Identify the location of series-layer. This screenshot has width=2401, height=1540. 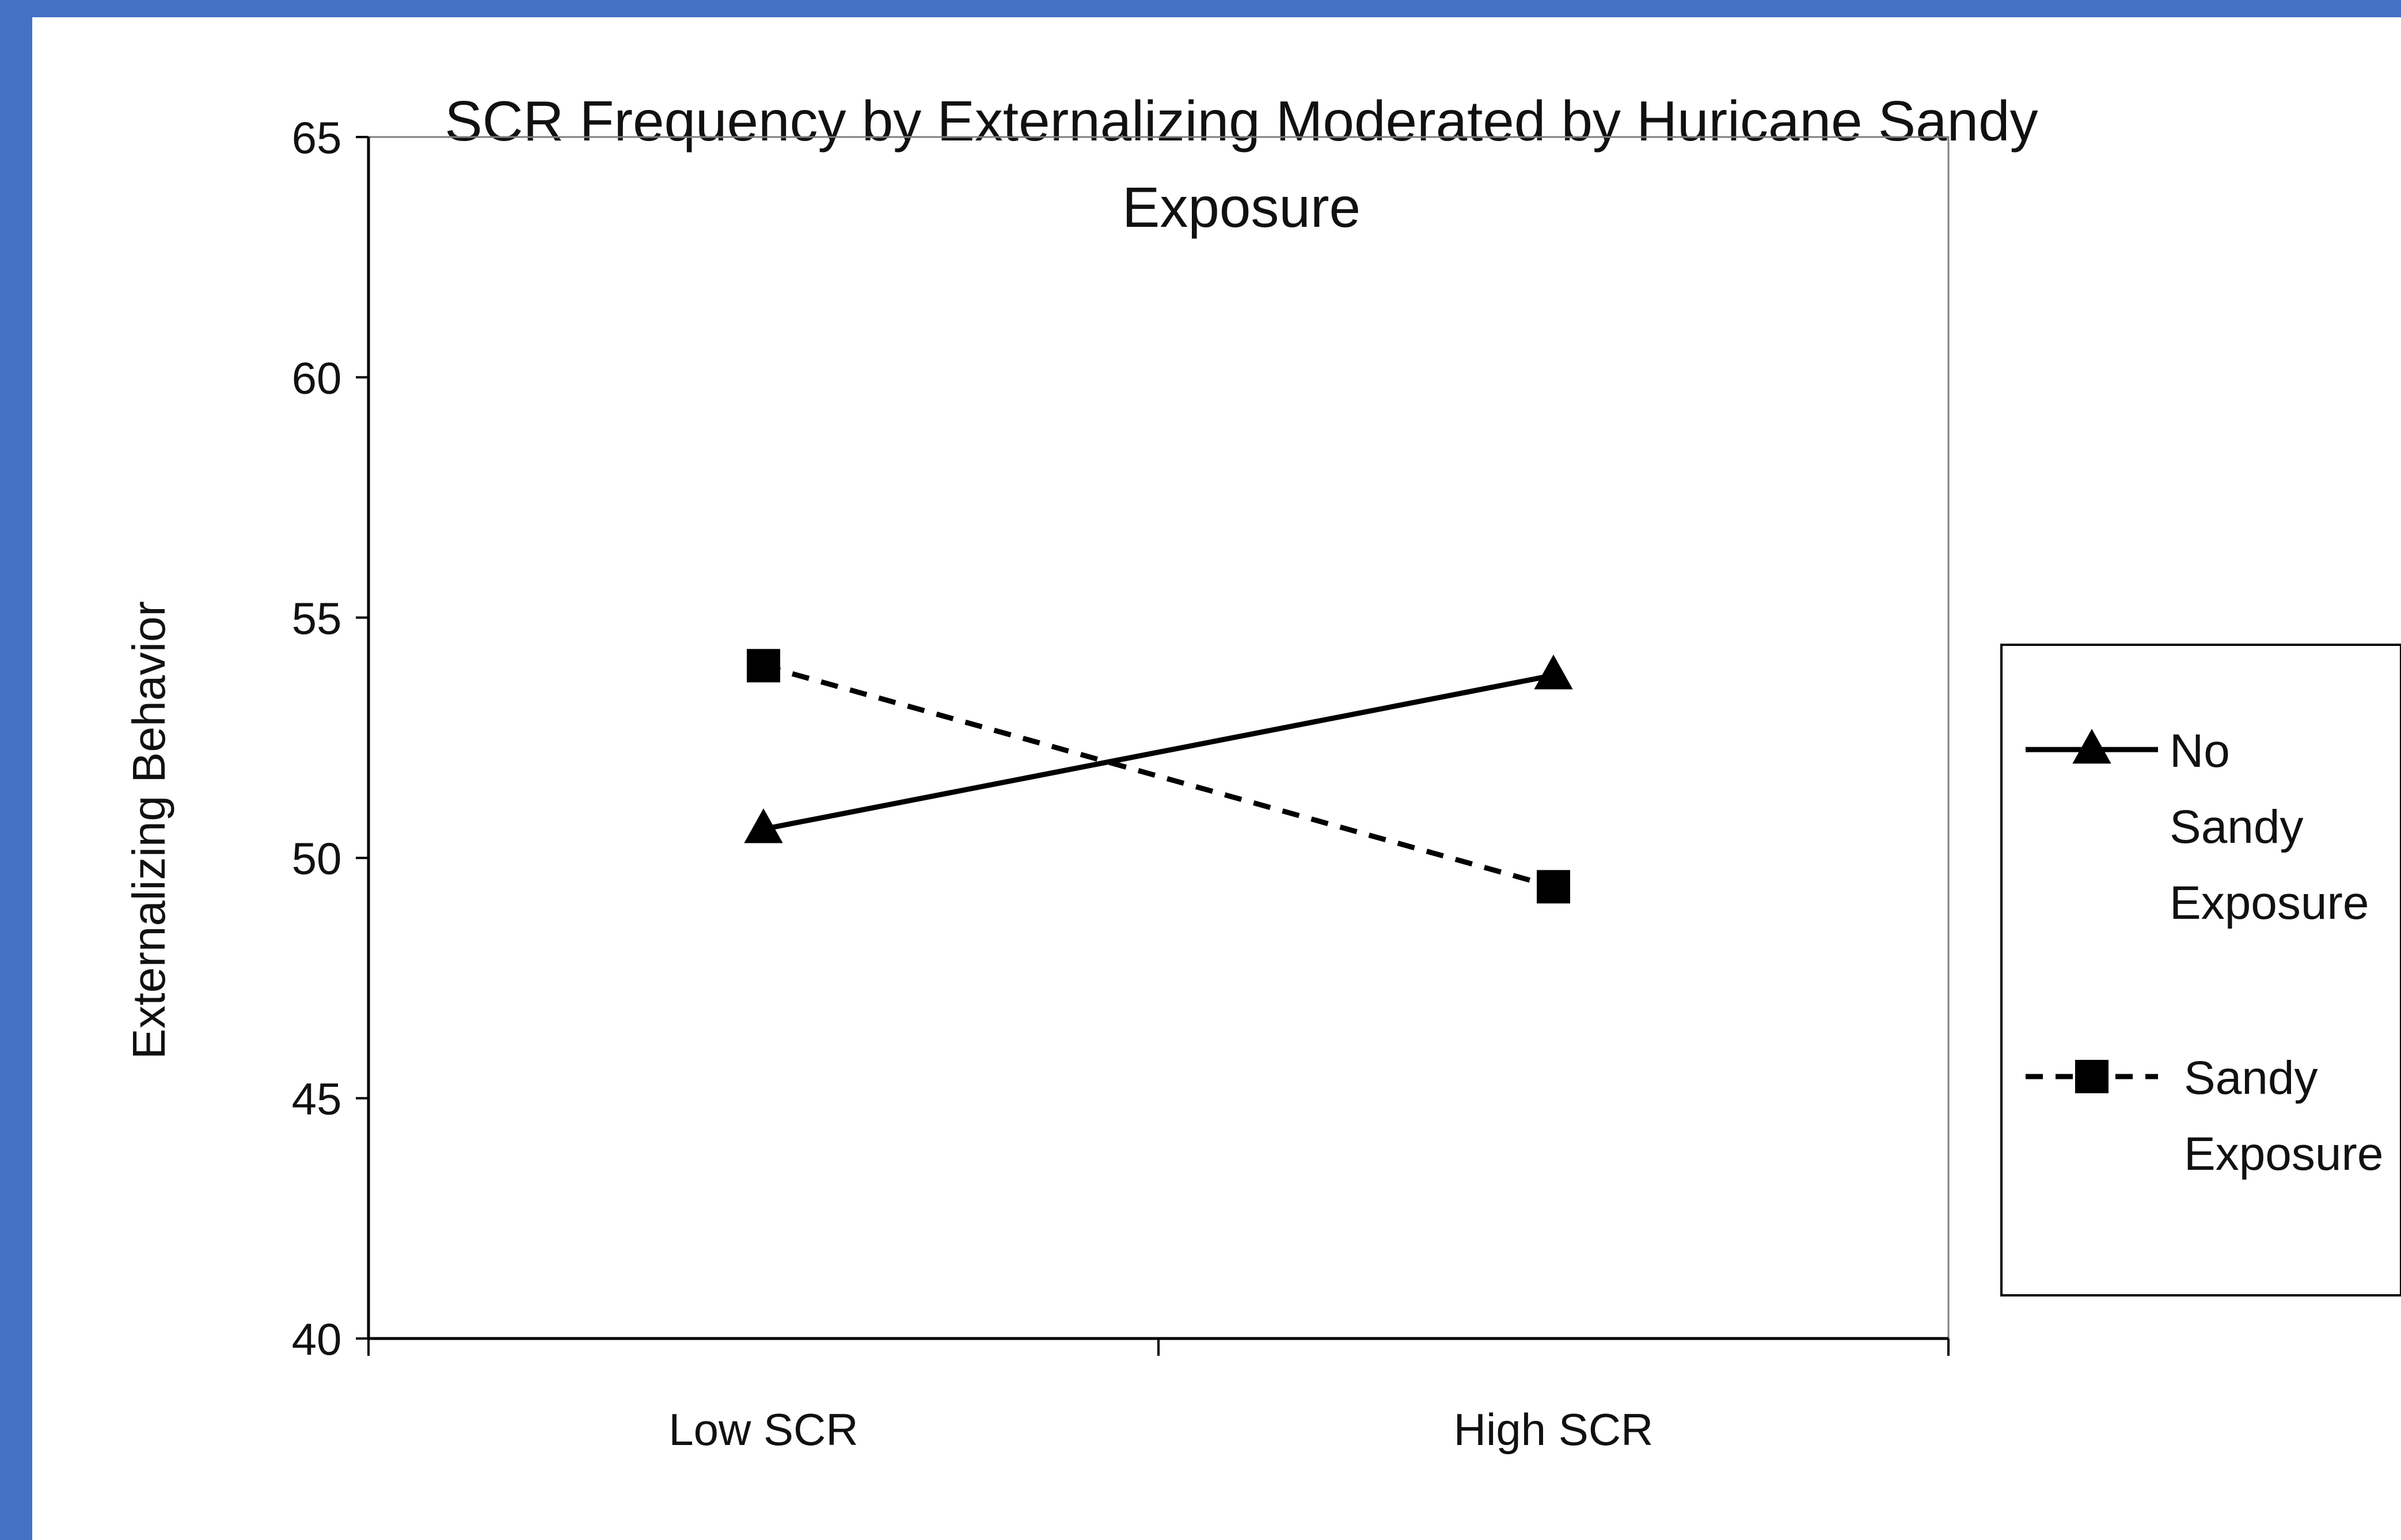
(1158, 777).